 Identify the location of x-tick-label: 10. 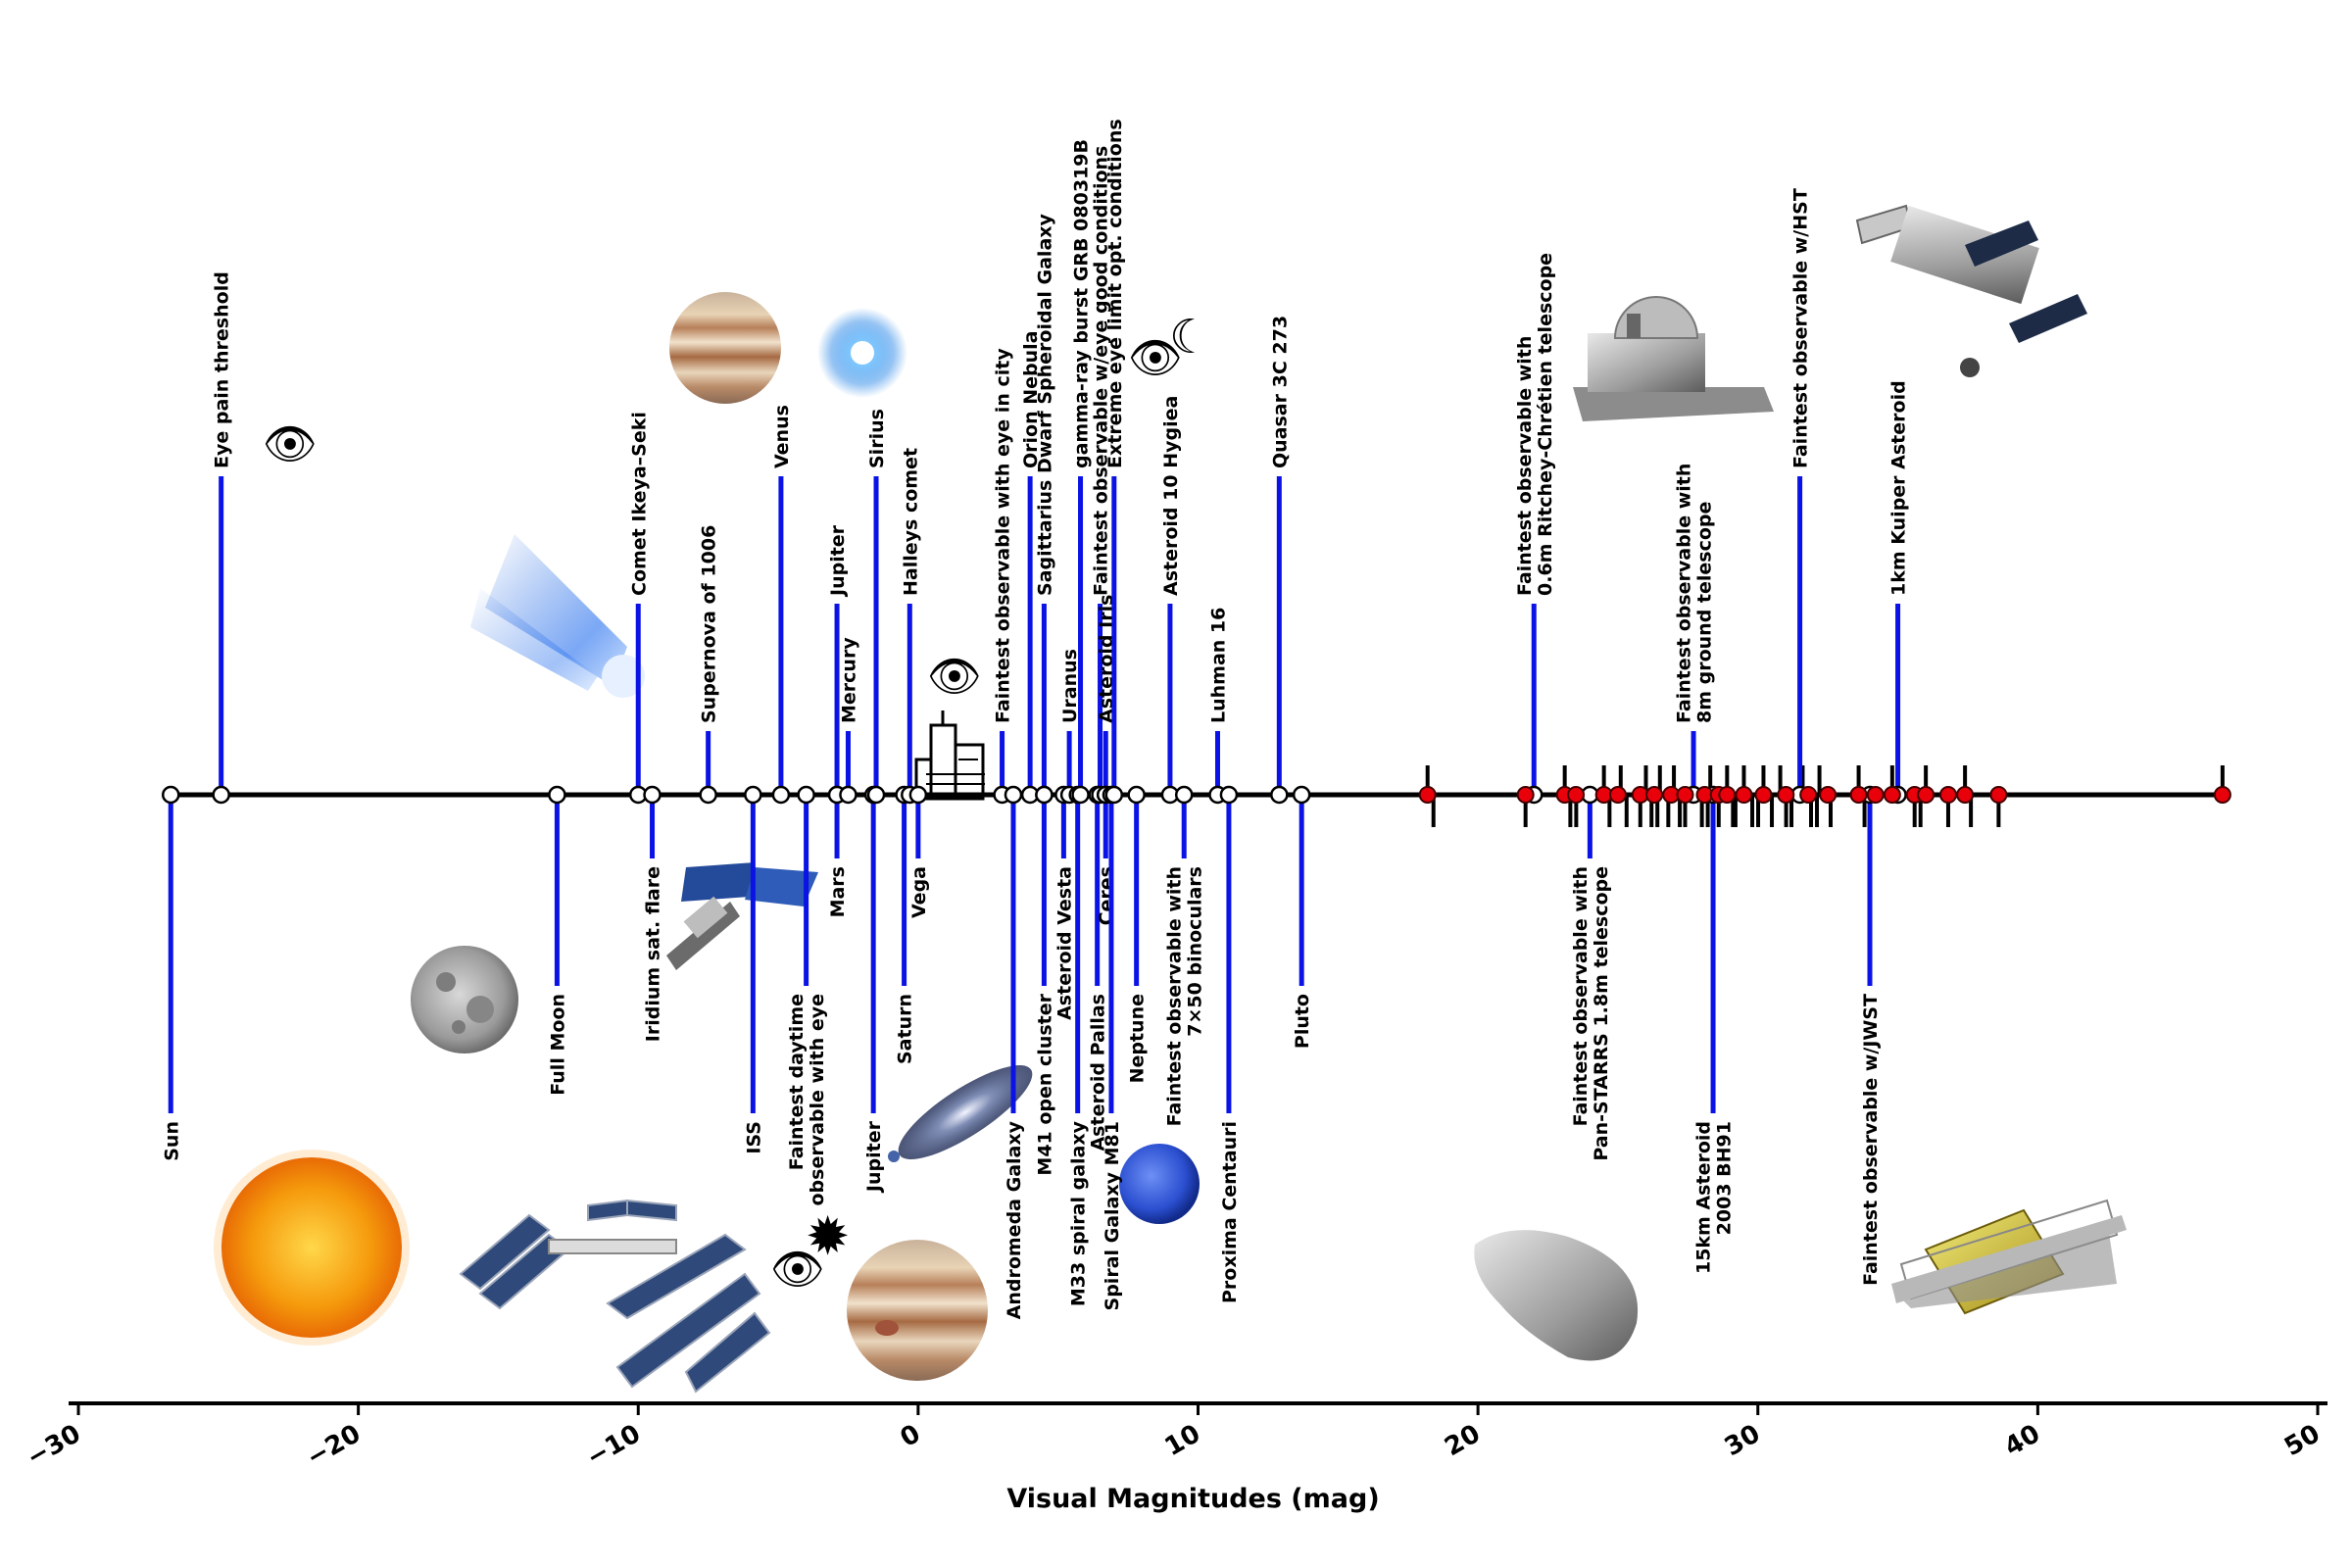
(1182, 1440).